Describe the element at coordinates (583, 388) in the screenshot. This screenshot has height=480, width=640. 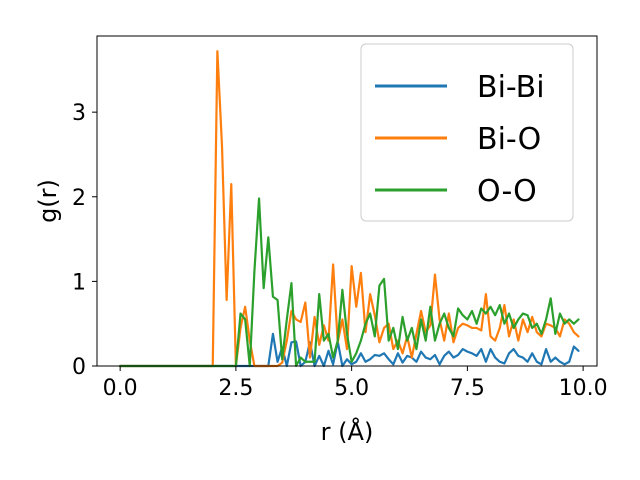
I see `x-tick-label: 10.0` at that location.